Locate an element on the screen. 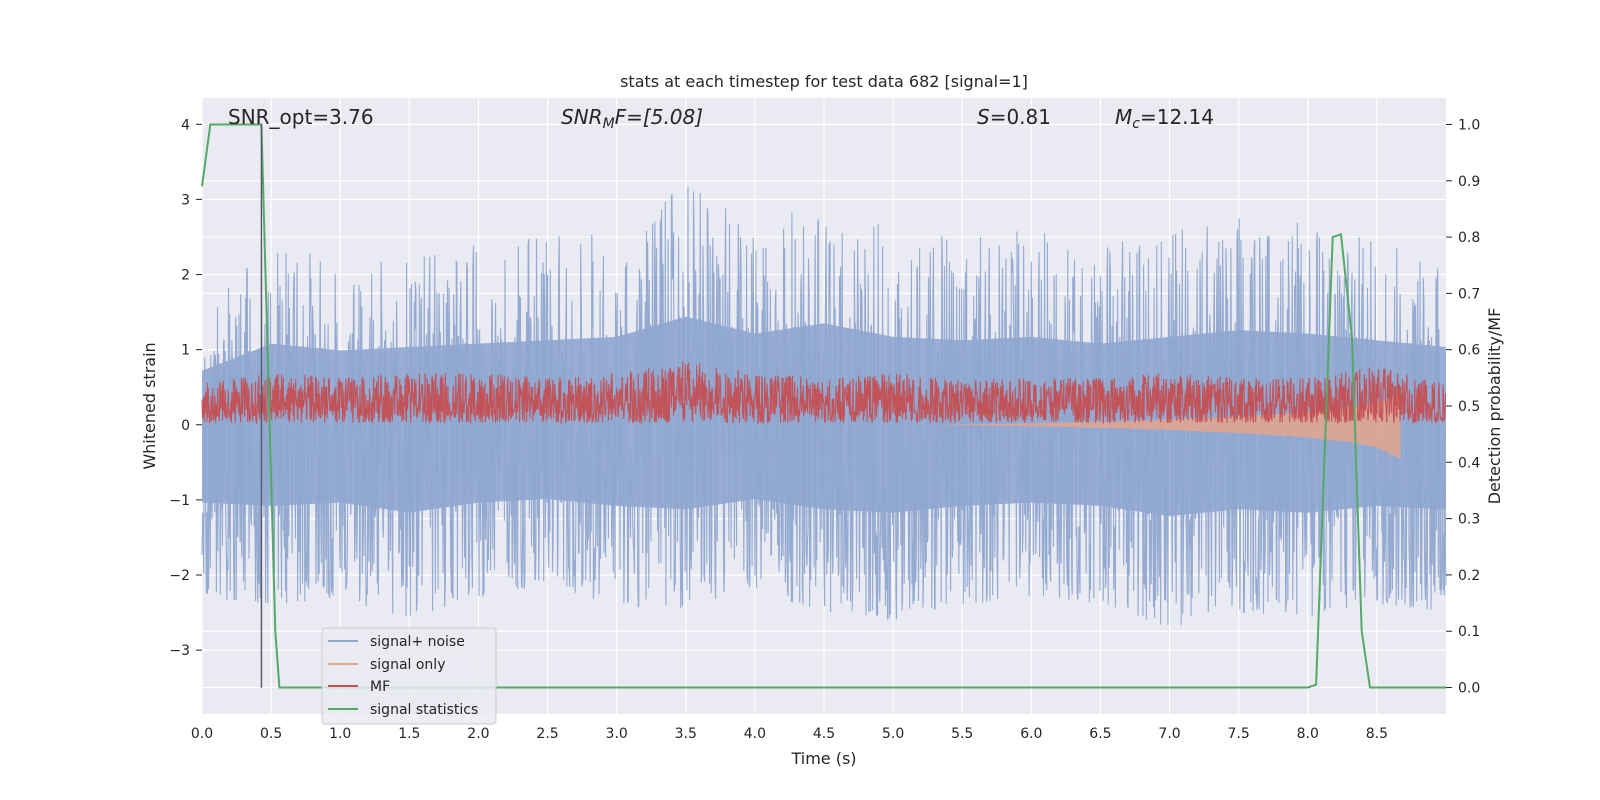  x-tick-label: 5.5 is located at coordinates (962, 734).